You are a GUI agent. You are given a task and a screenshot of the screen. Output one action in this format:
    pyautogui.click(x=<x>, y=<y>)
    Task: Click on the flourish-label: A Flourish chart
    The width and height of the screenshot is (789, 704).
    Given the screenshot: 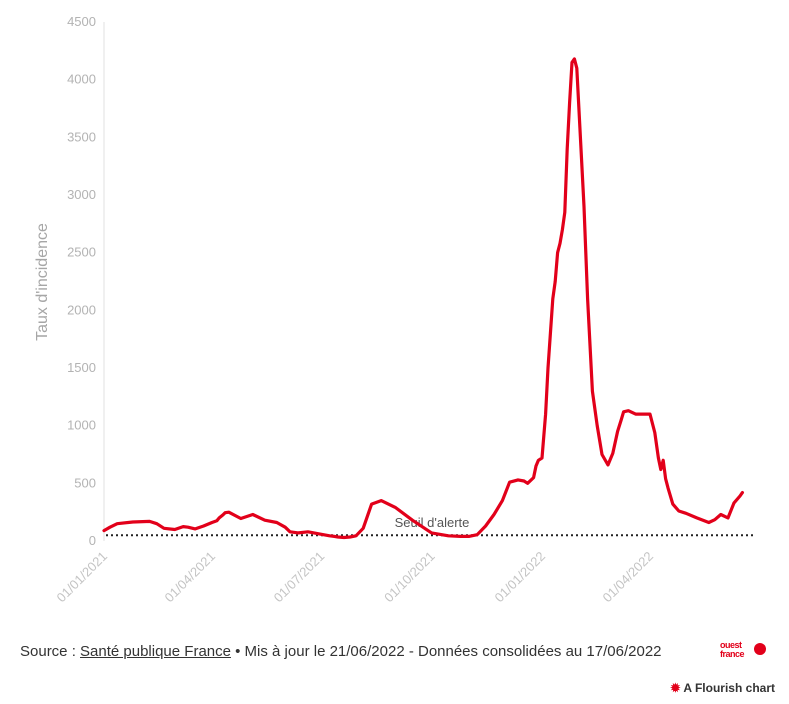 What is the action you would take?
    pyautogui.click(x=729, y=688)
    